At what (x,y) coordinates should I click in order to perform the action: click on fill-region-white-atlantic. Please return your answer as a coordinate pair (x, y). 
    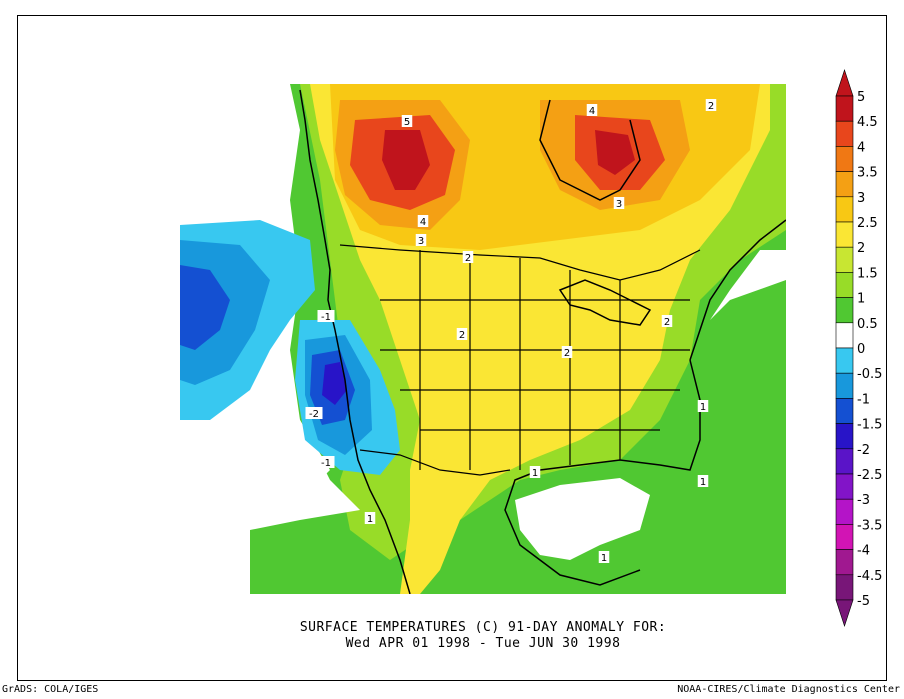
    Looking at the image, I should click on (743, 290).